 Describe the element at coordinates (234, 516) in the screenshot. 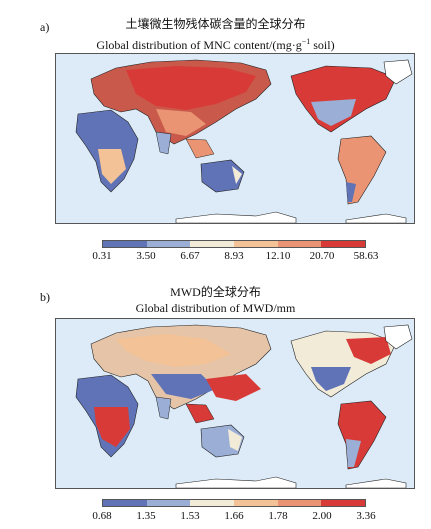

I see `legend-tick-b: 1.66` at that location.